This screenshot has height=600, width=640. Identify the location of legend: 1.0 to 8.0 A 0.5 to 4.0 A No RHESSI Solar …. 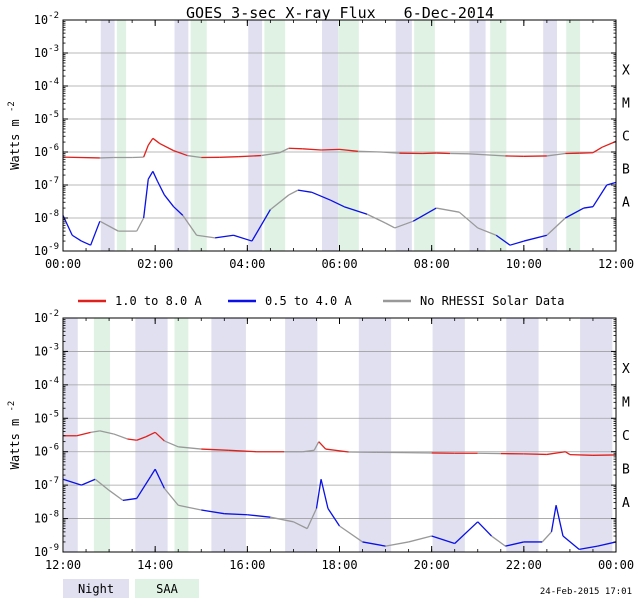
(321, 301).